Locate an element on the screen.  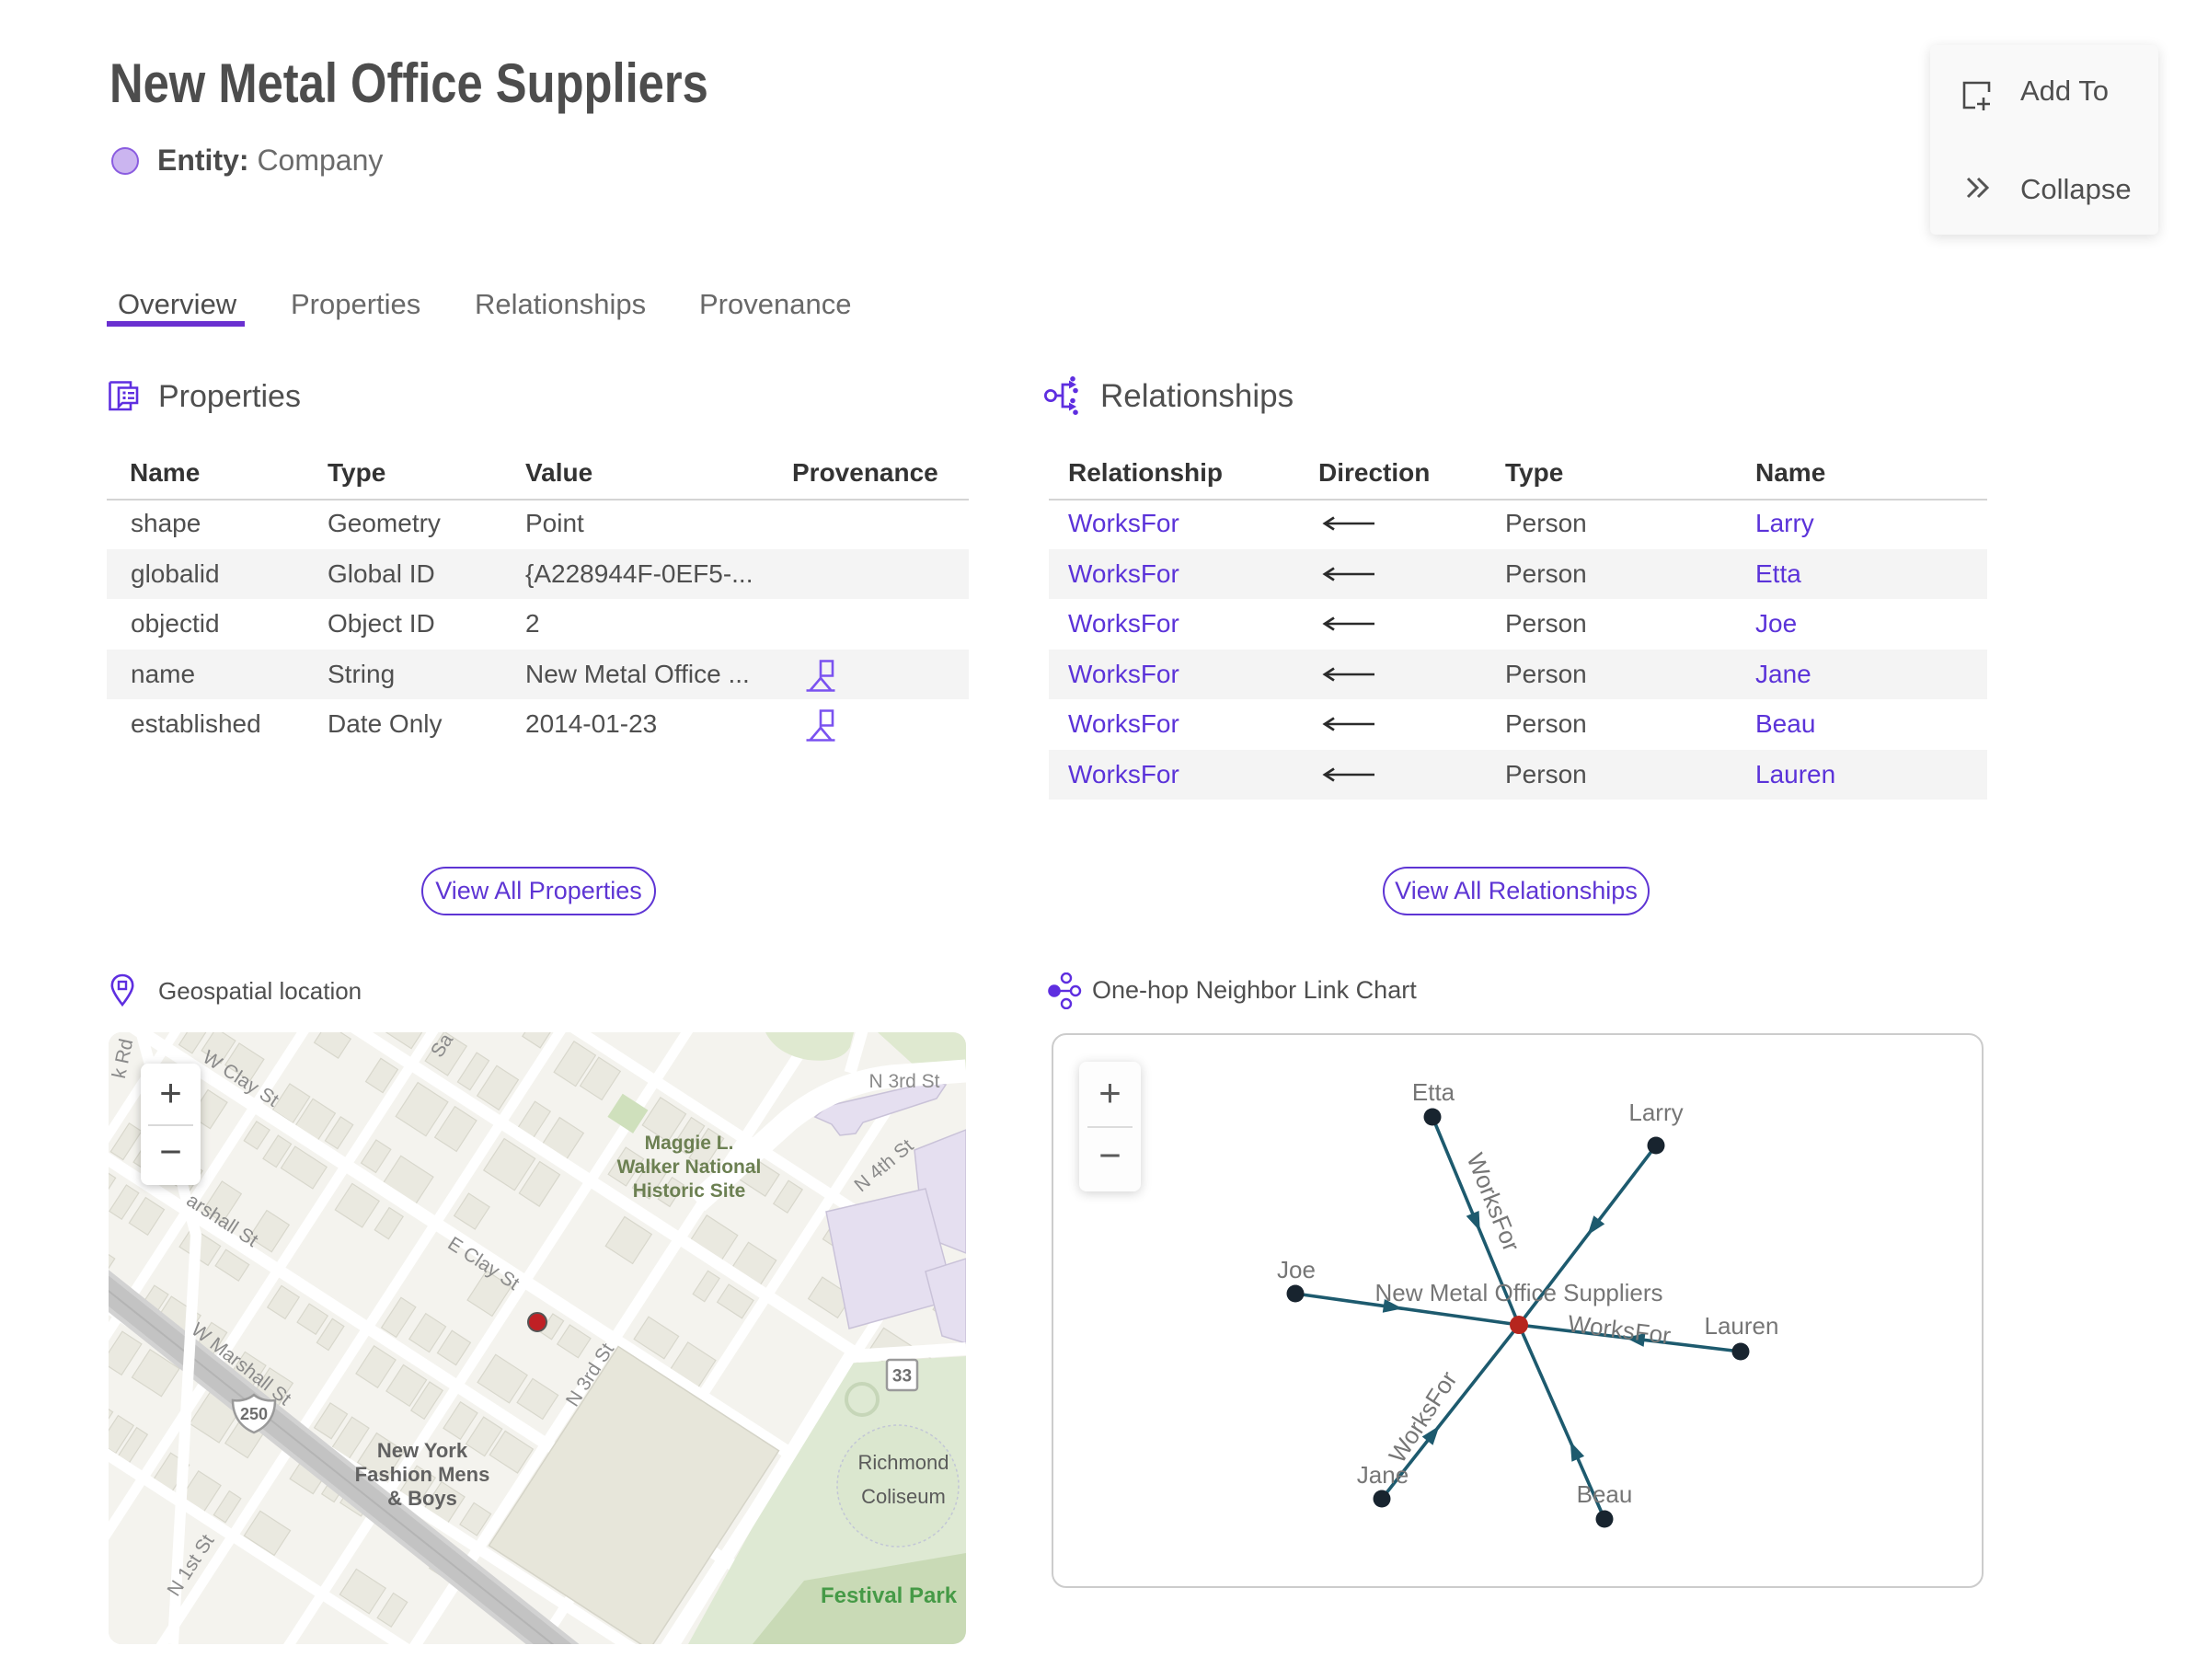
svg-text: N 3rd St is located at coordinates (903, 1081).